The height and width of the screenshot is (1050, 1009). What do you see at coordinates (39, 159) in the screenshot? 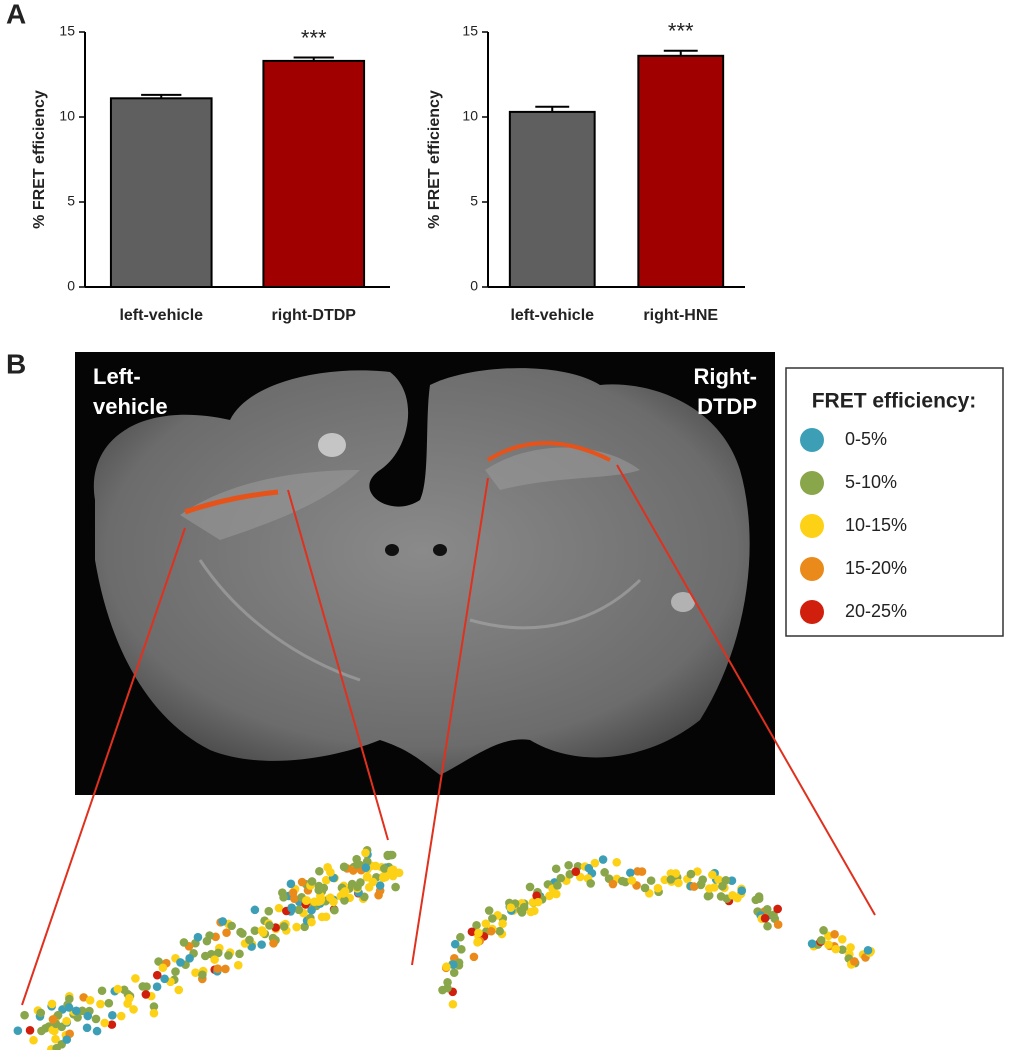
I see `y-axis-label: % FRET efficiency` at bounding box center [39, 159].